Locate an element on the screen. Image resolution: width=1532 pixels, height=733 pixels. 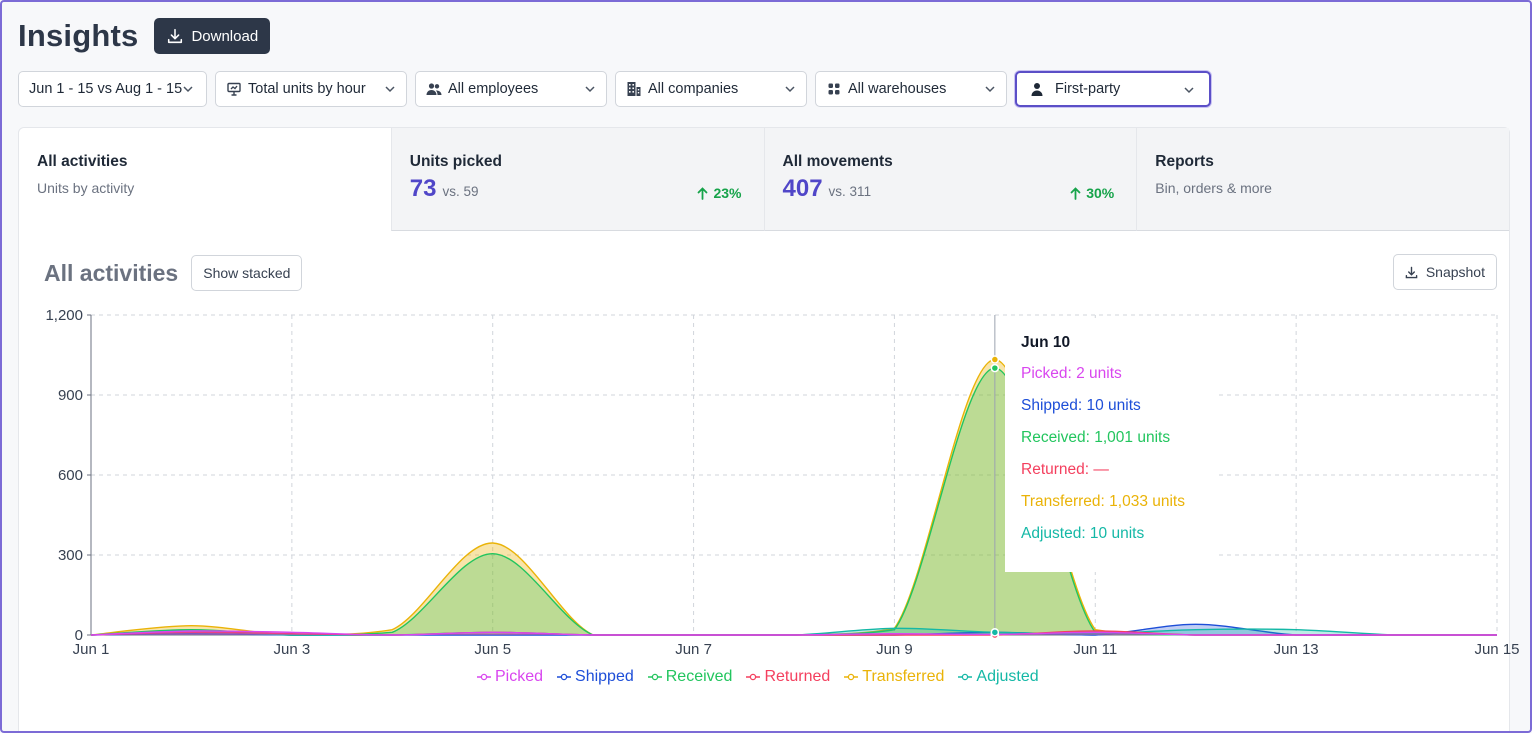
metric-change-value: 23% is located at coordinates (727, 193).